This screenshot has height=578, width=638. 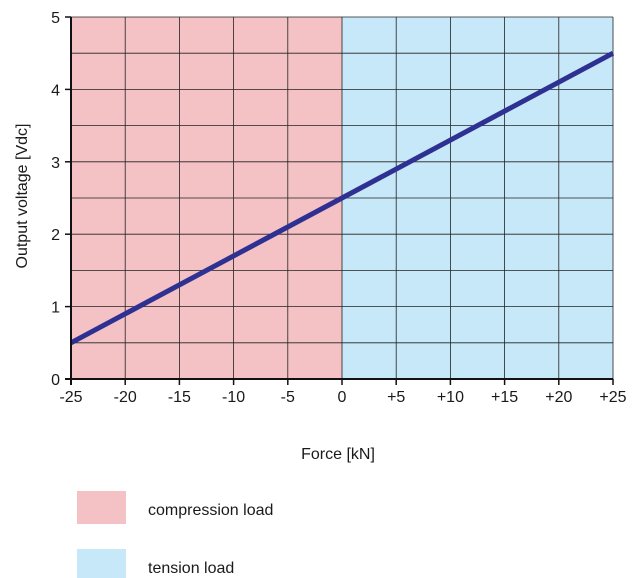 What do you see at coordinates (233, 397) in the screenshot?
I see `x-tick-label: -10` at bounding box center [233, 397].